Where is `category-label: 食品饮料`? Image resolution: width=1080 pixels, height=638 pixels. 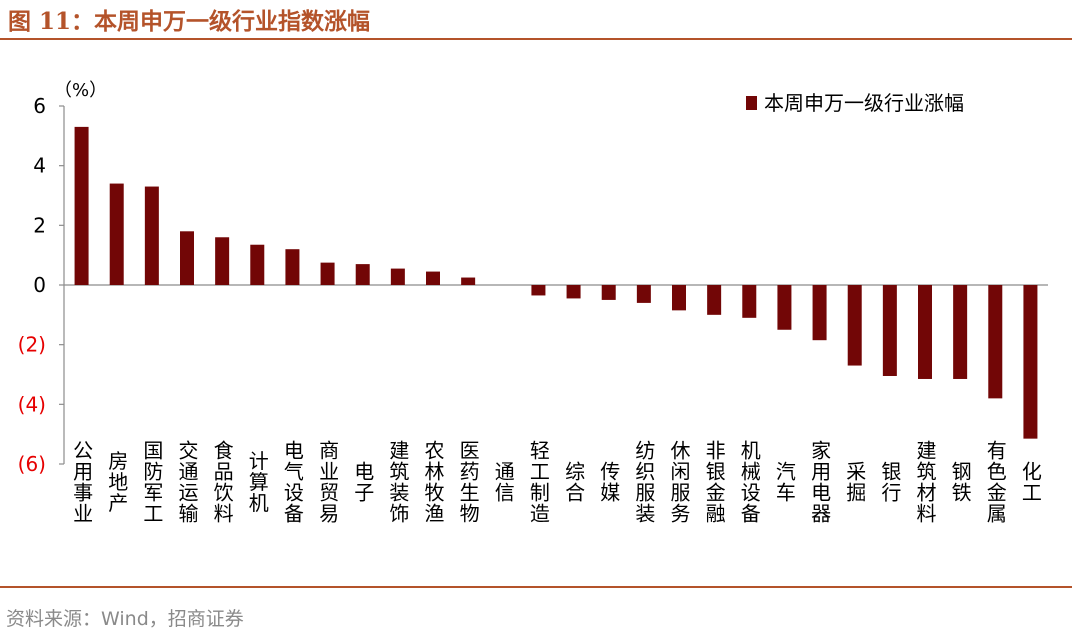
category-label: 食品饮料 is located at coordinates (222, 482).